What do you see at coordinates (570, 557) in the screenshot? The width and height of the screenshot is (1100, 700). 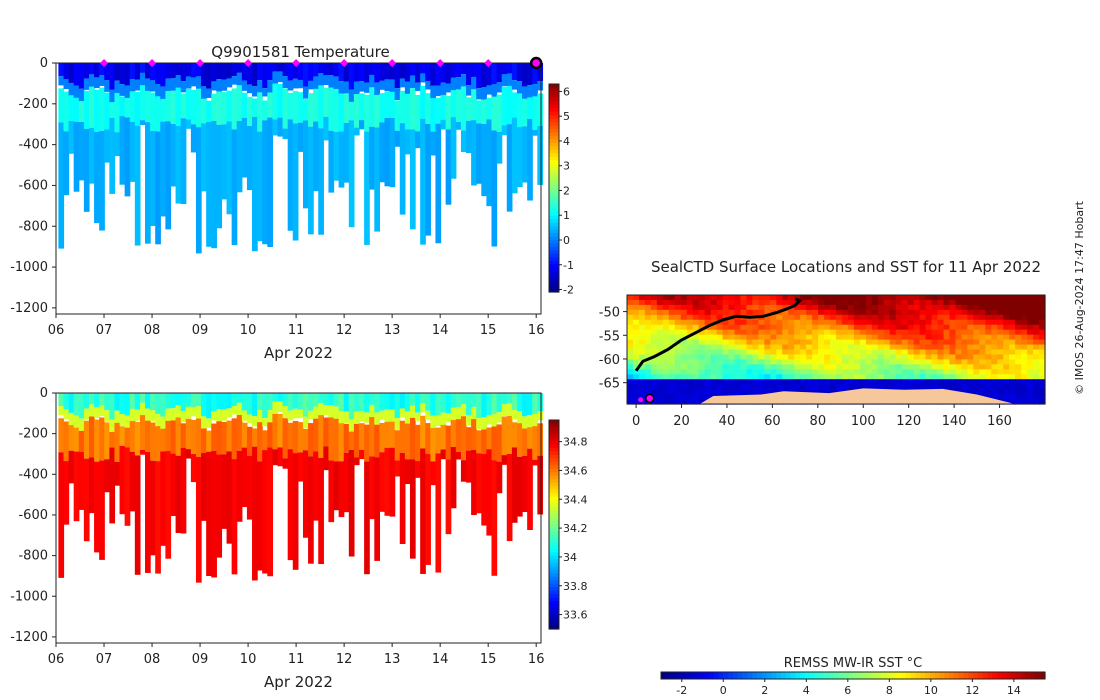 I see `colorbar-tick-label: 34` at bounding box center [570, 557].